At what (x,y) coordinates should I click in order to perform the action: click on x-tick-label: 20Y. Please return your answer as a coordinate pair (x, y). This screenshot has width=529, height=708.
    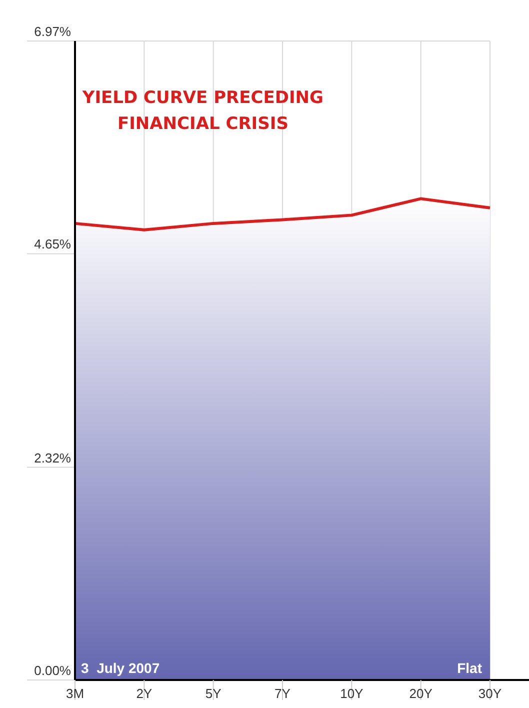
    Looking at the image, I should click on (421, 693).